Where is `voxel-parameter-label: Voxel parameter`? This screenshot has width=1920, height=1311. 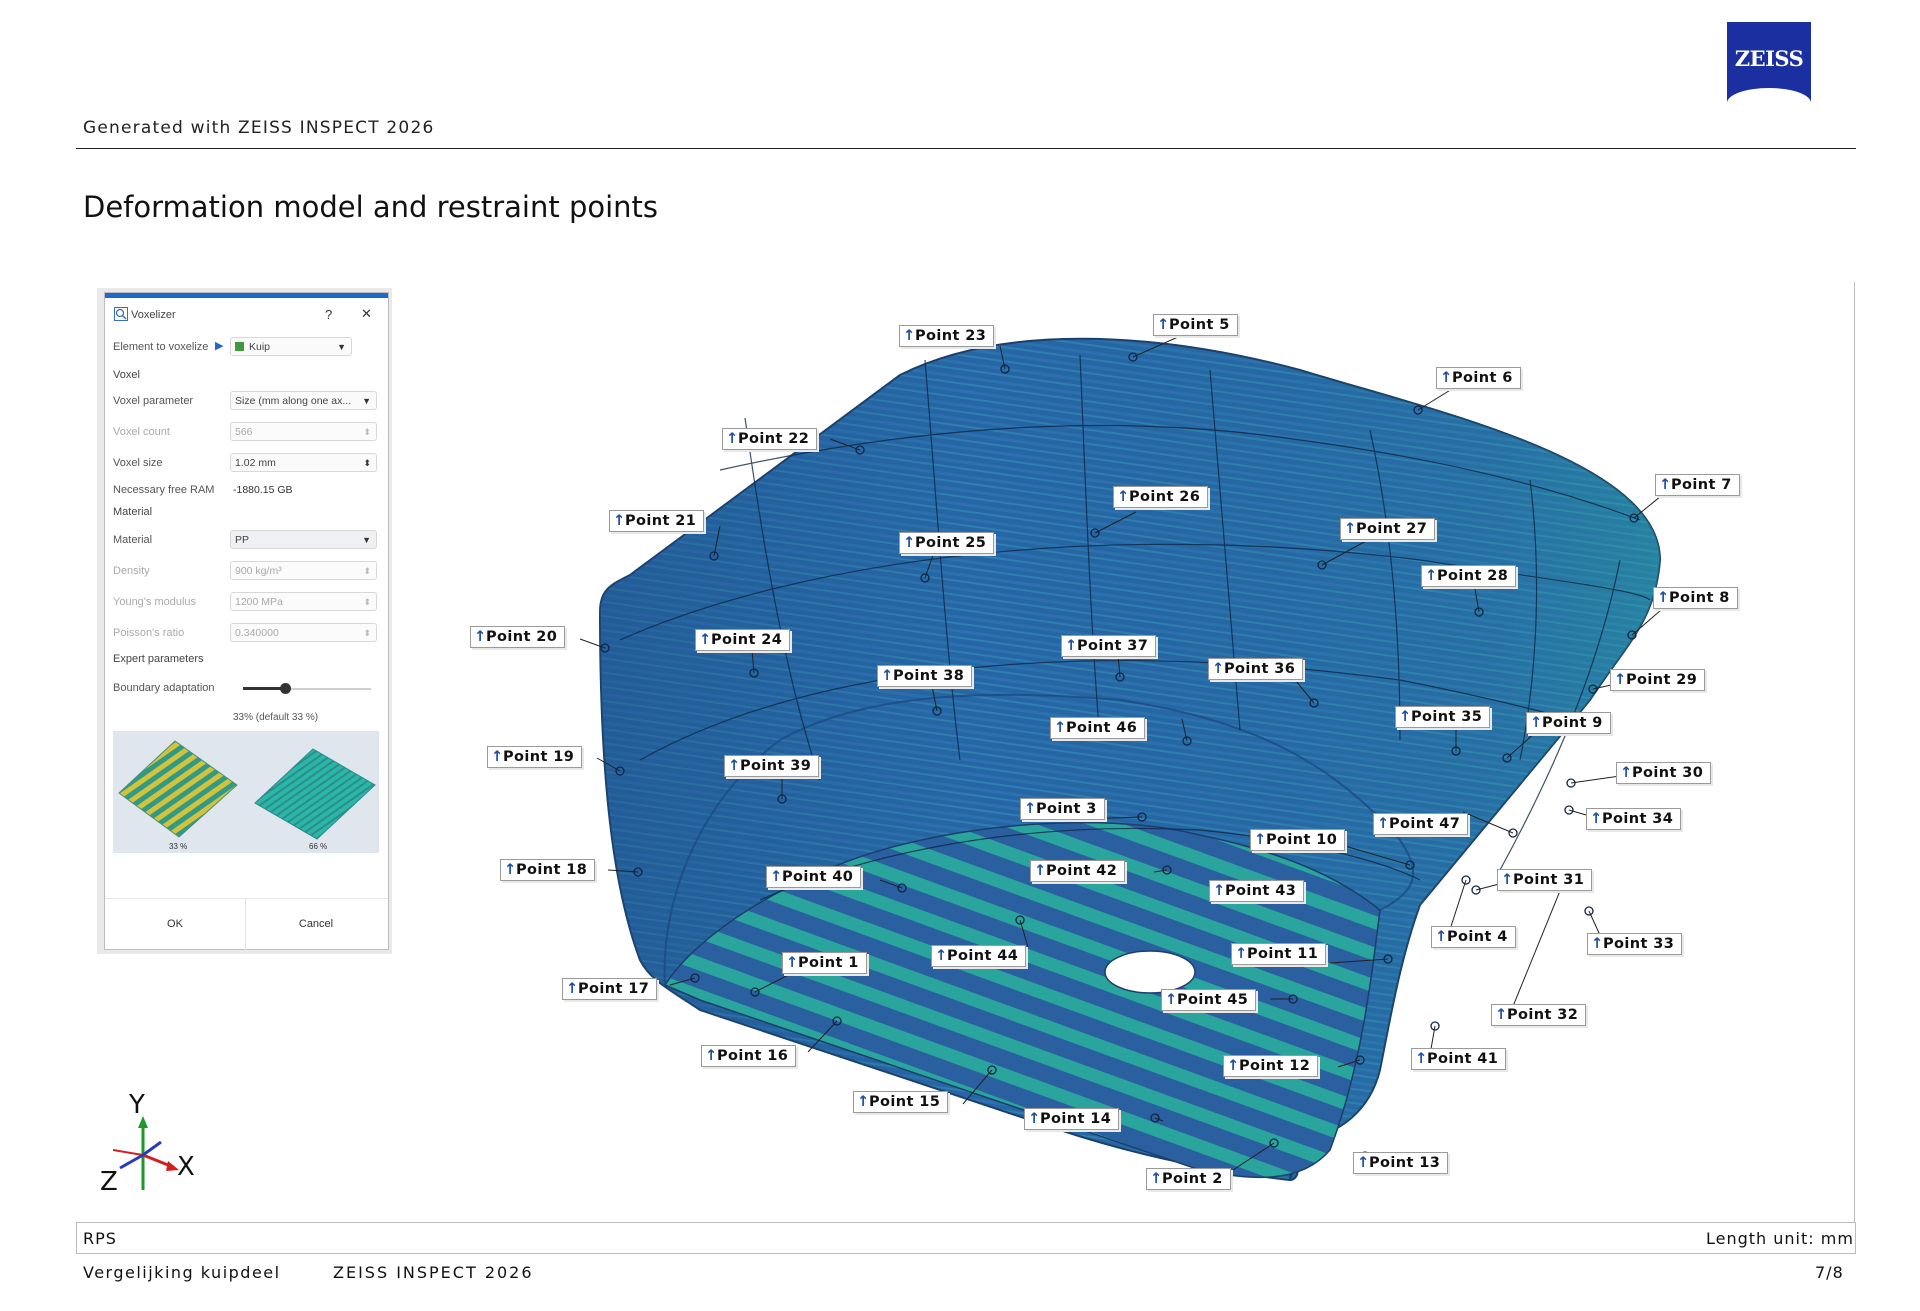
voxel-parameter-label: Voxel parameter is located at coordinates (153, 401).